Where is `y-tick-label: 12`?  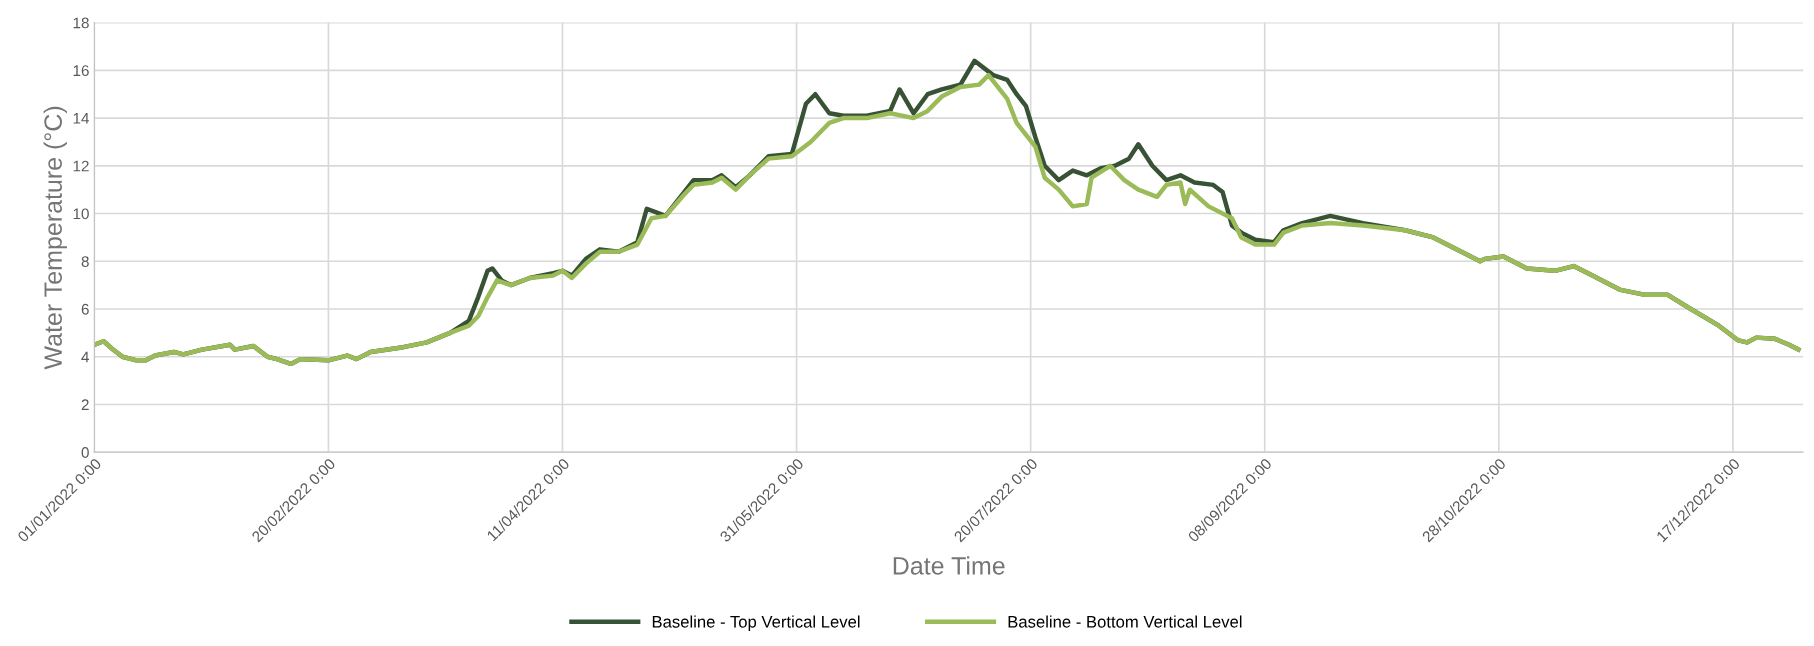 y-tick-label: 12 is located at coordinates (81, 166).